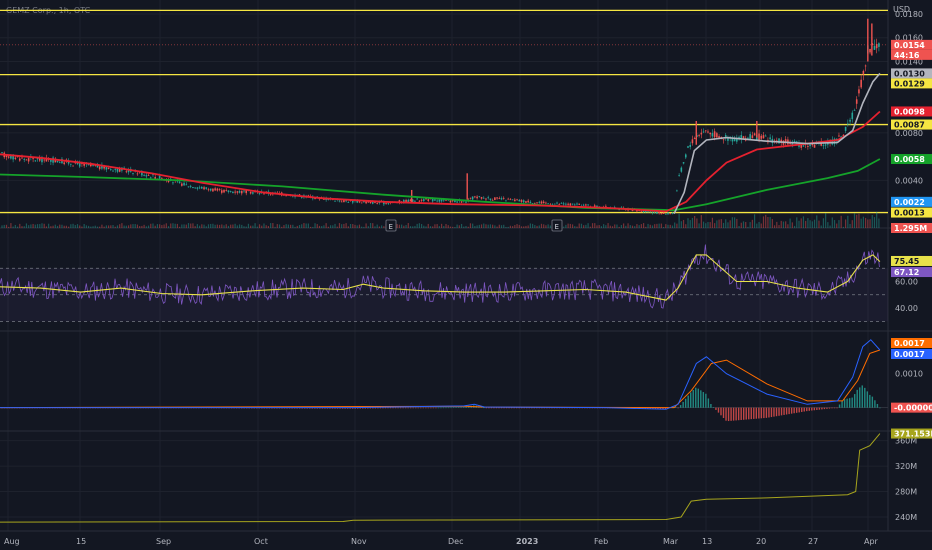  What do you see at coordinates (444, 283) in the screenshot?
I see `rsi-pane` at bounding box center [444, 283].